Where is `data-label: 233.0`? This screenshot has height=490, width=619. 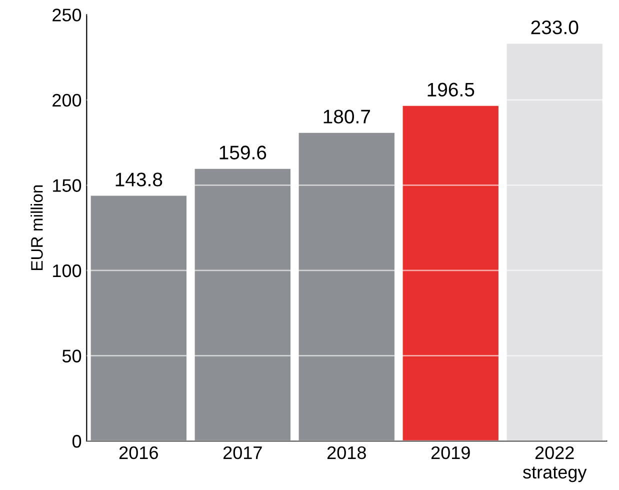
data-label: 233.0 is located at coordinates (554, 27).